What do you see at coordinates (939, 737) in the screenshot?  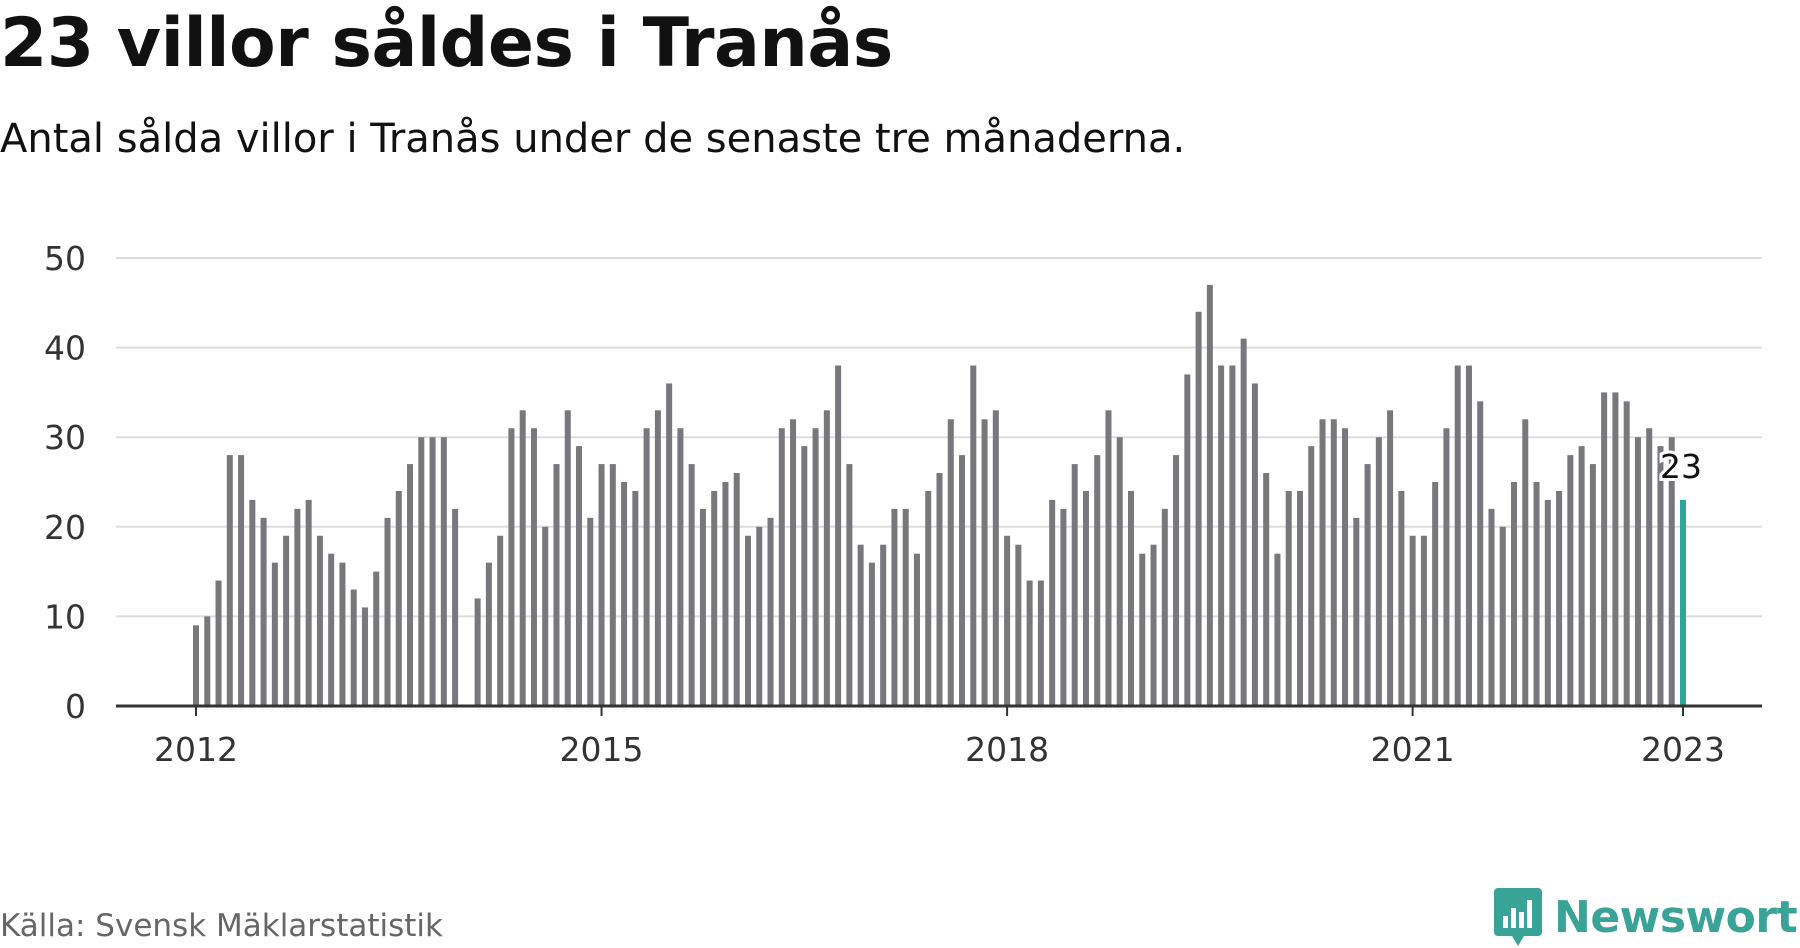 I see `x-axis-ticks: 2012 2015 2018 2021 2023` at bounding box center [939, 737].